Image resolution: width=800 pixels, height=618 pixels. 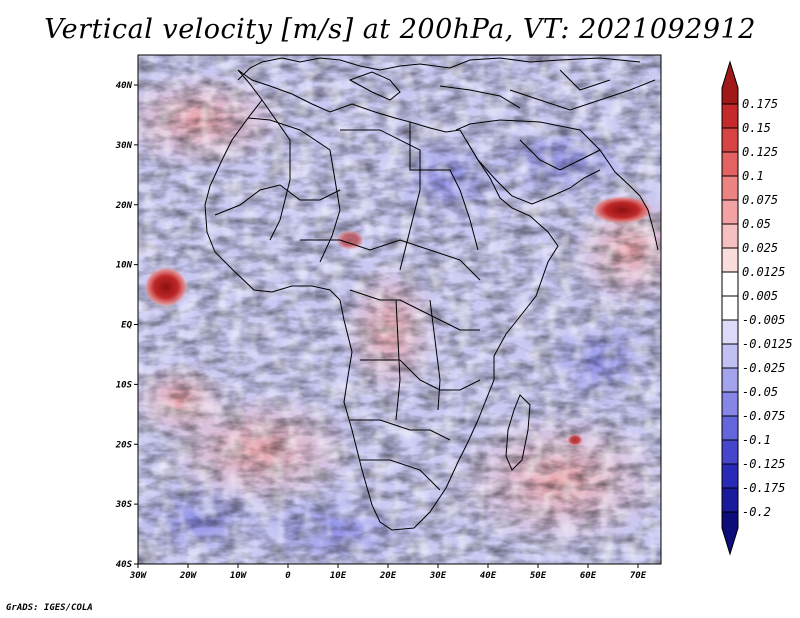 What do you see at coordinates (588, 576) in the screenshot?
I see `x-tick-label: 60E` at bounding box center [588, 576].